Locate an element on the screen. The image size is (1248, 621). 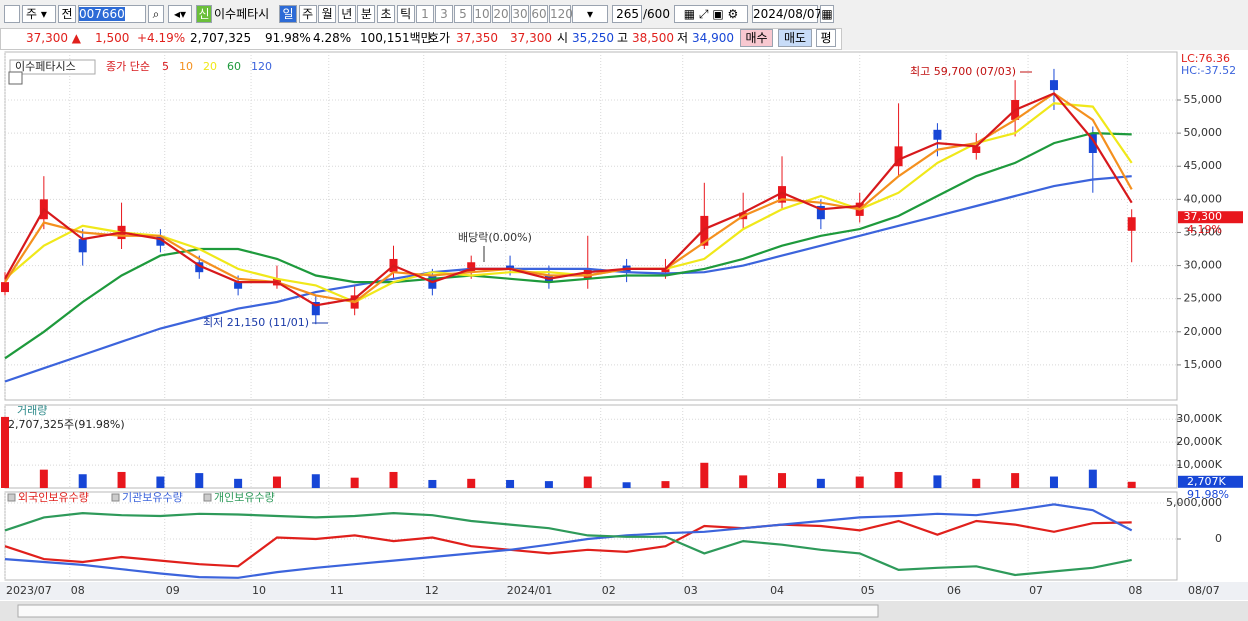
volume: 2,707,325 is located at coordinates (221, 38).